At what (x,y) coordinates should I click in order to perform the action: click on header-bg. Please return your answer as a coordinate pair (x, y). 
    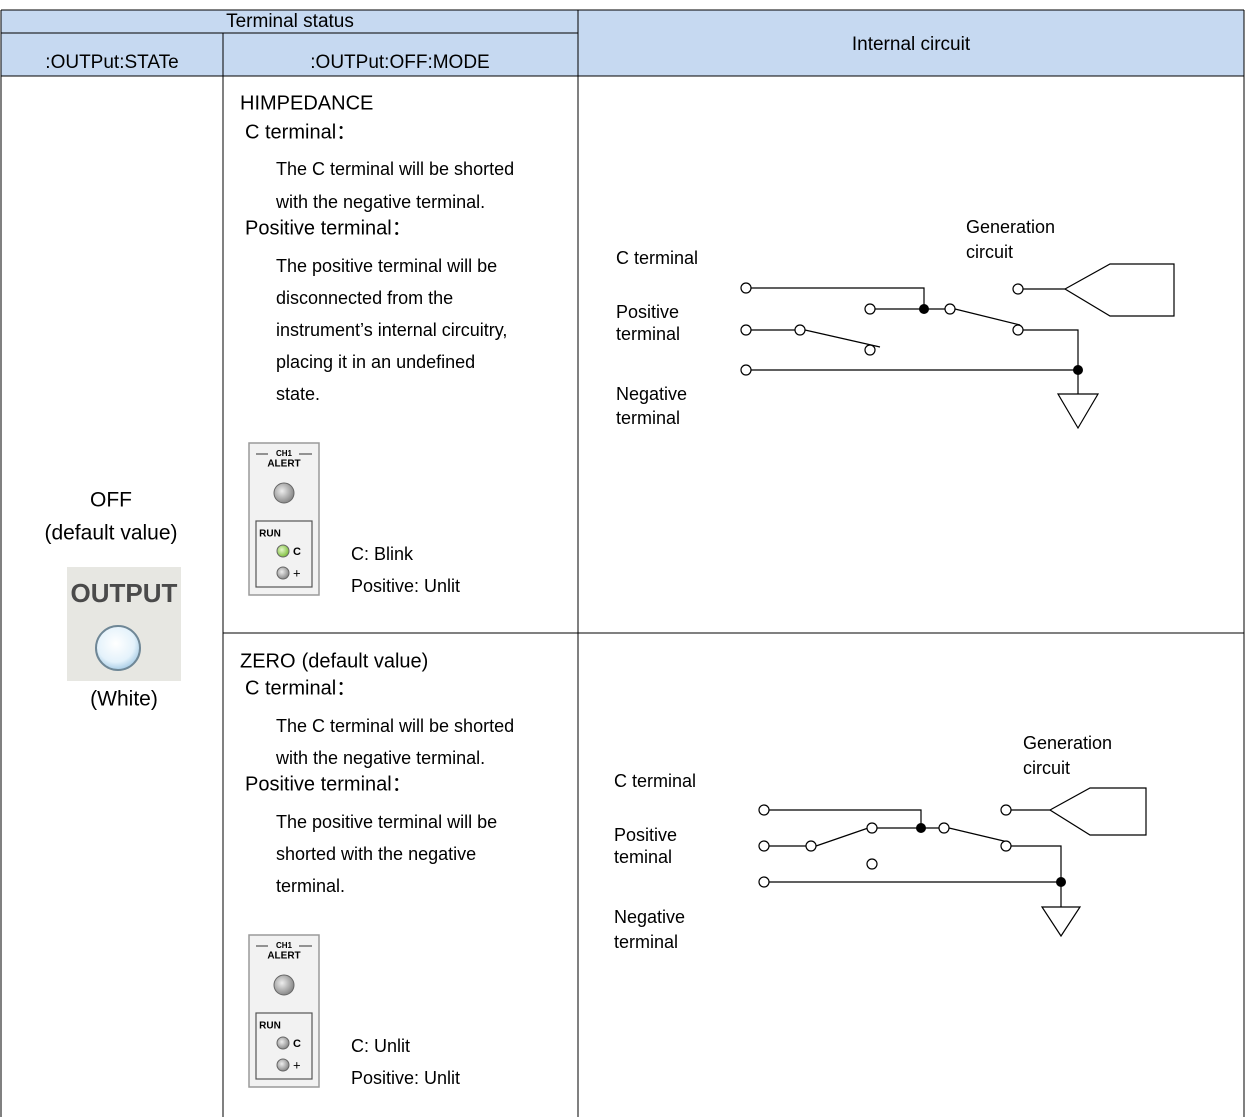
    Looking at the image, I should click on (622, 43).